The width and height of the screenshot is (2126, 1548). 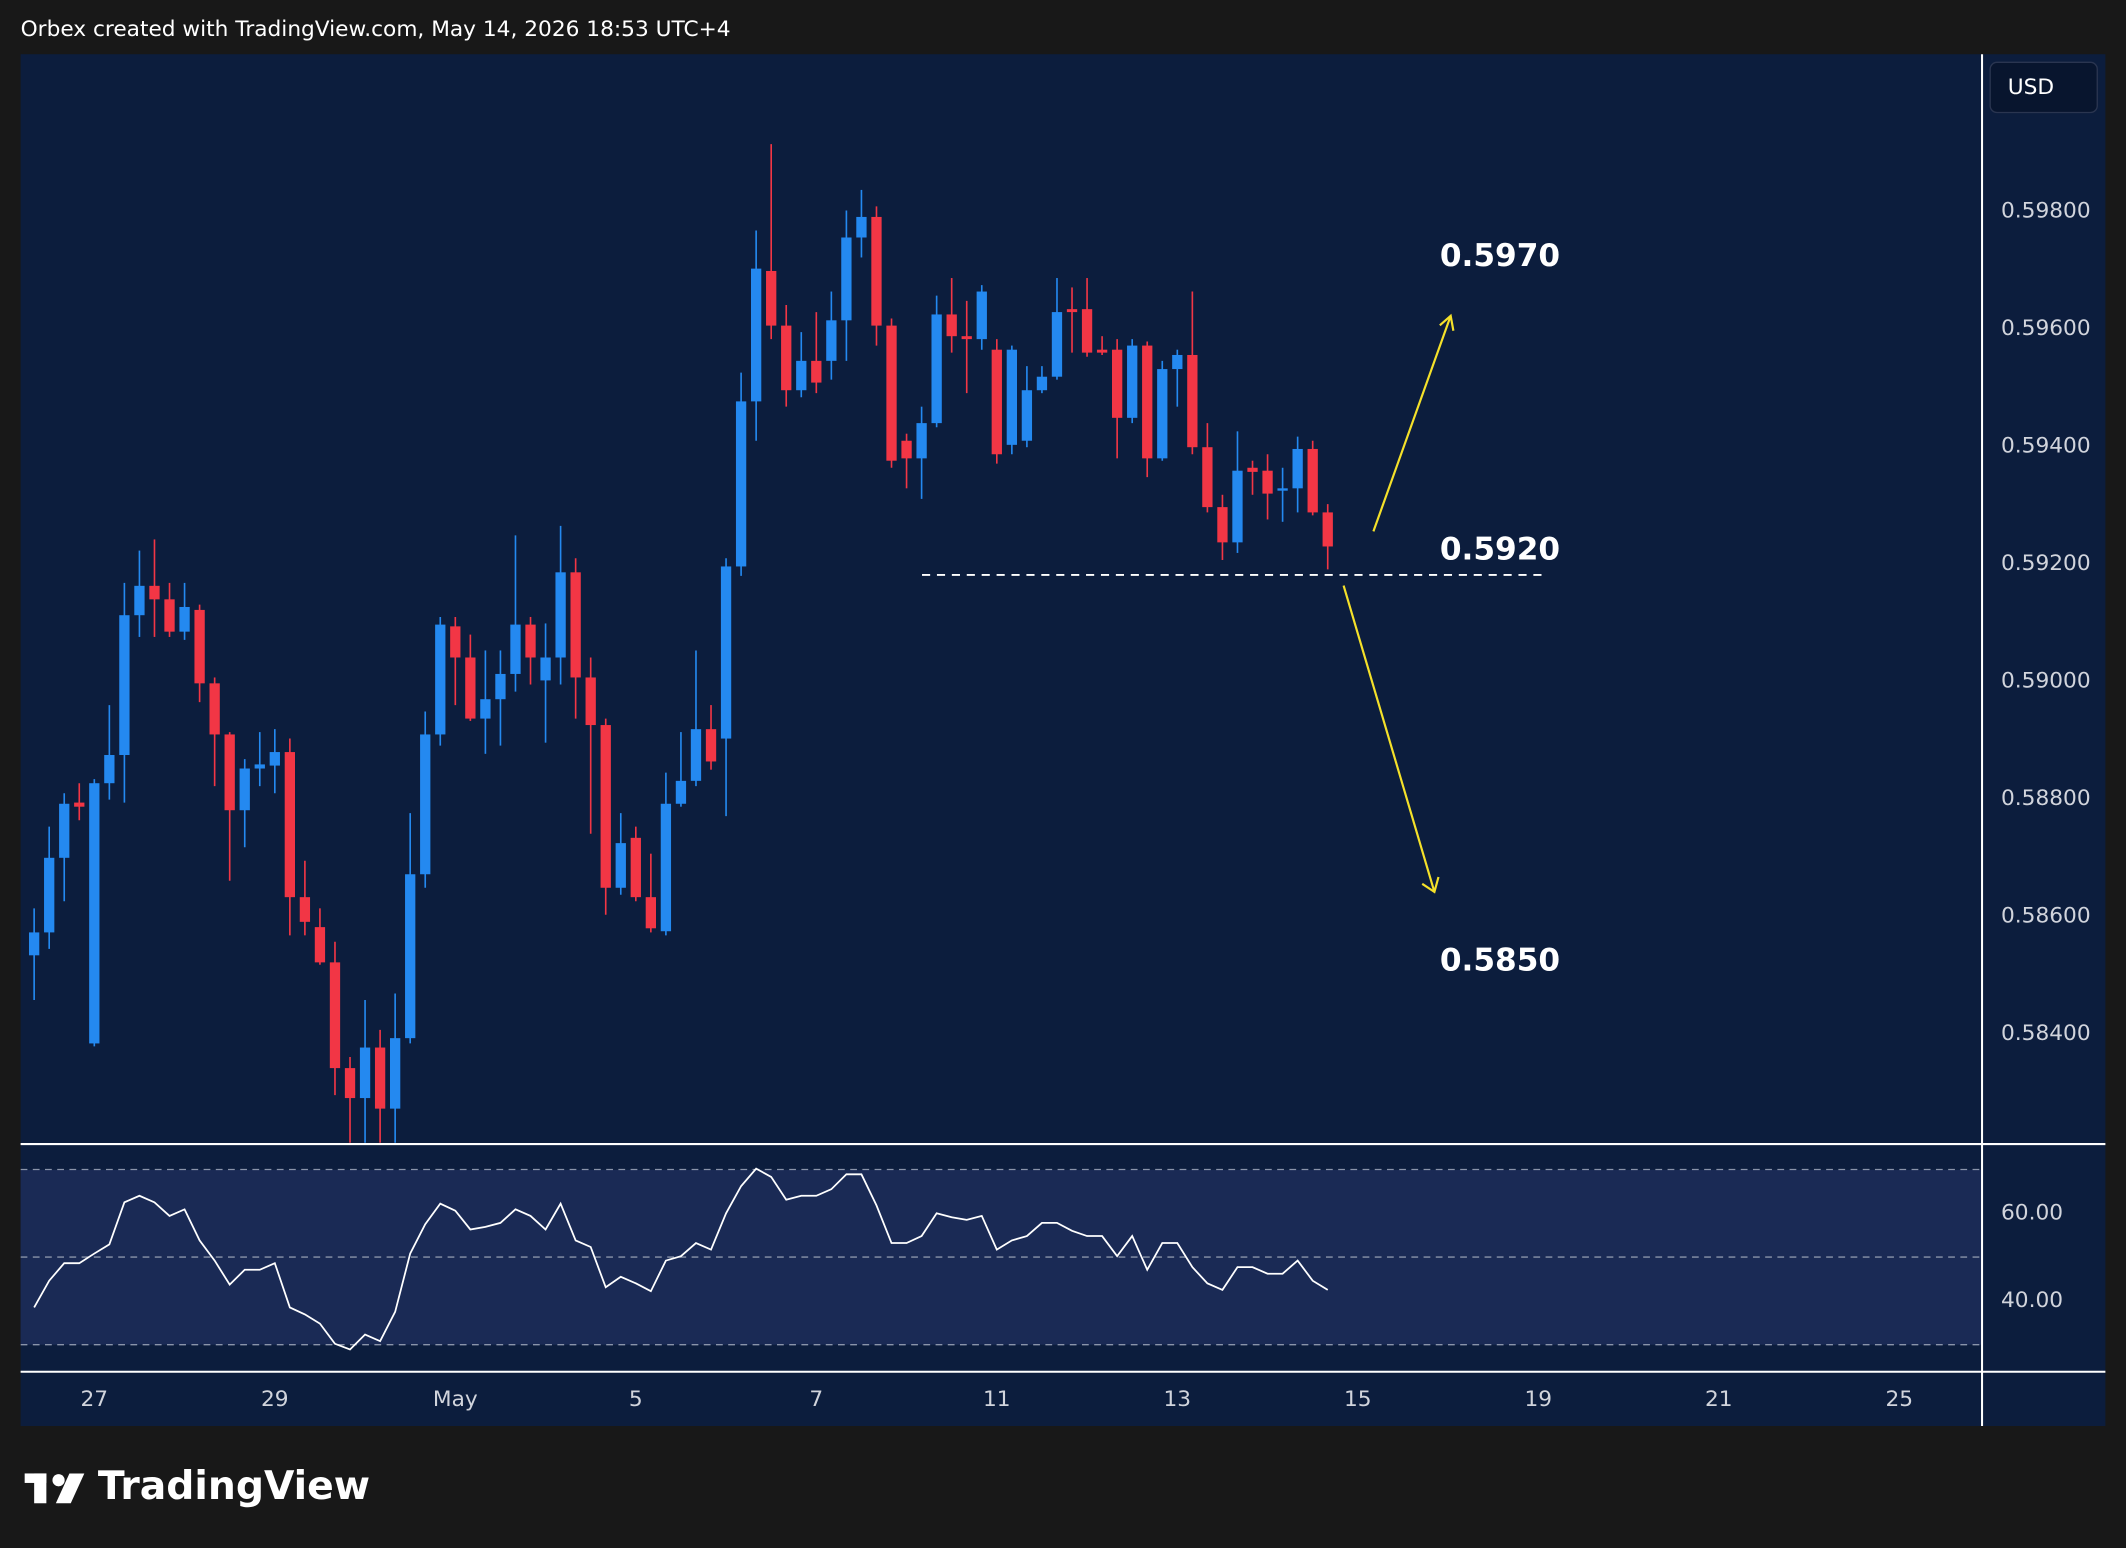 I want to click on rsi-pane, so click(x=1001, y=1259).